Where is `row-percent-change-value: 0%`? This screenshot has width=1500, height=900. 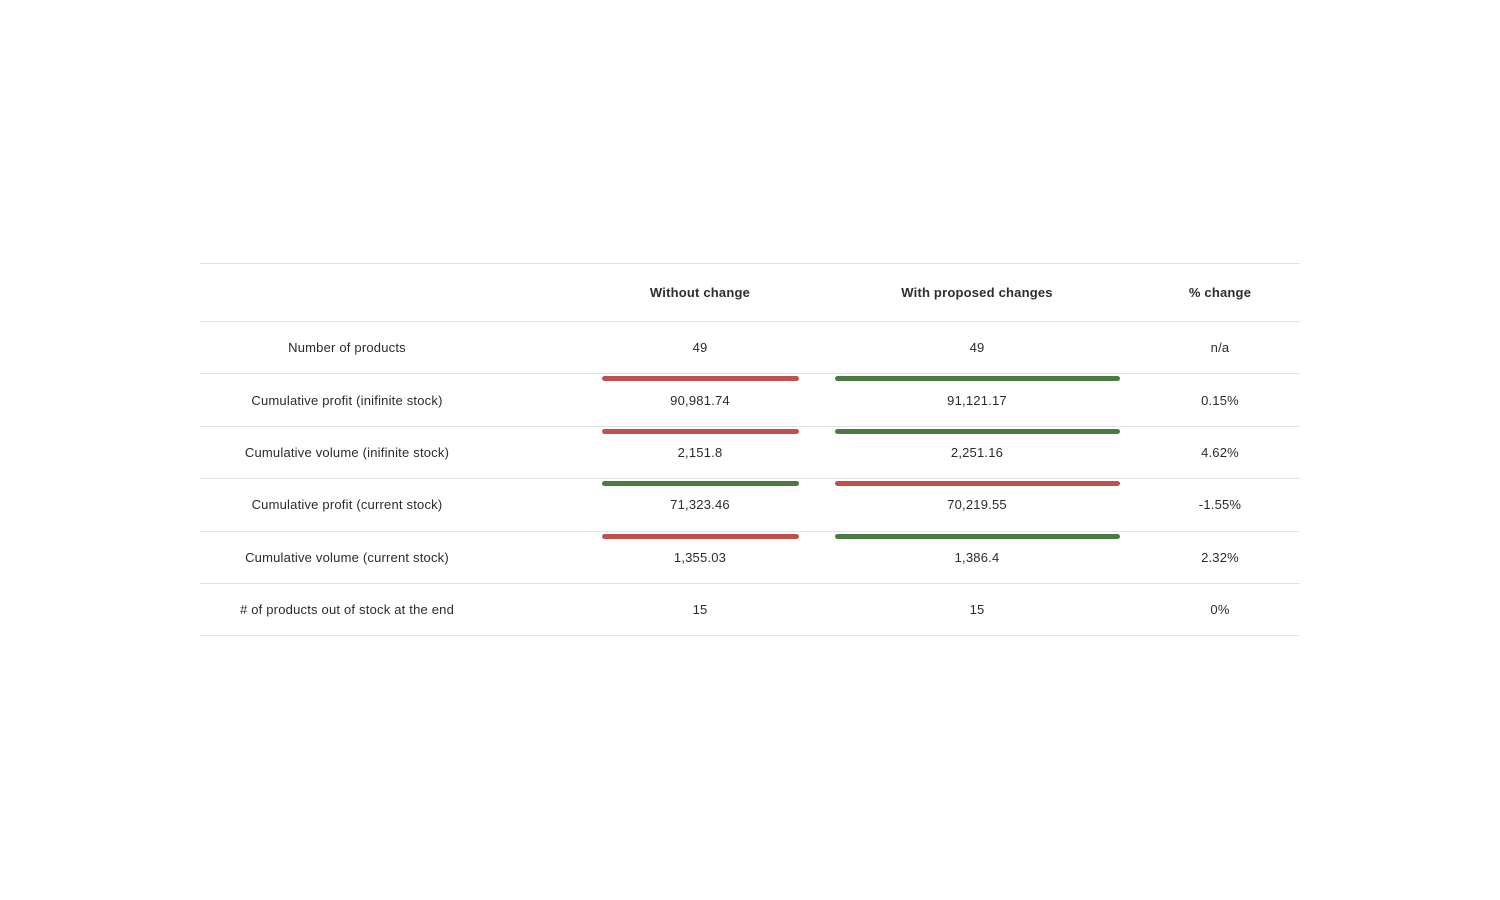 row-percent-change-value: 0% is located at coordinates (1220, 610).